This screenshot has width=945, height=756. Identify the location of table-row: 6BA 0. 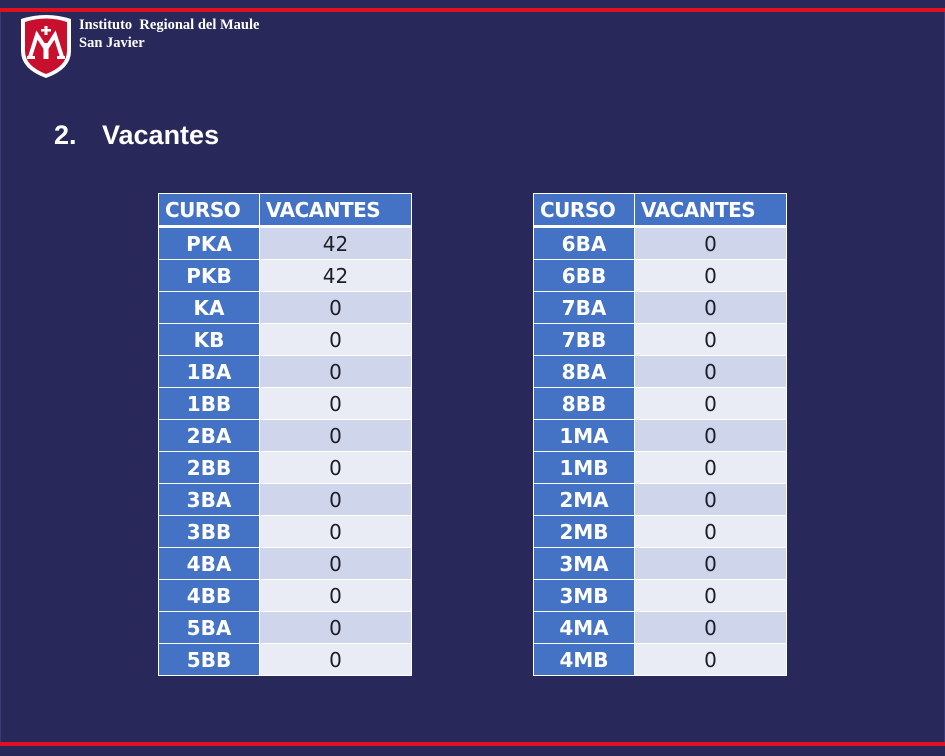
(660, 243).